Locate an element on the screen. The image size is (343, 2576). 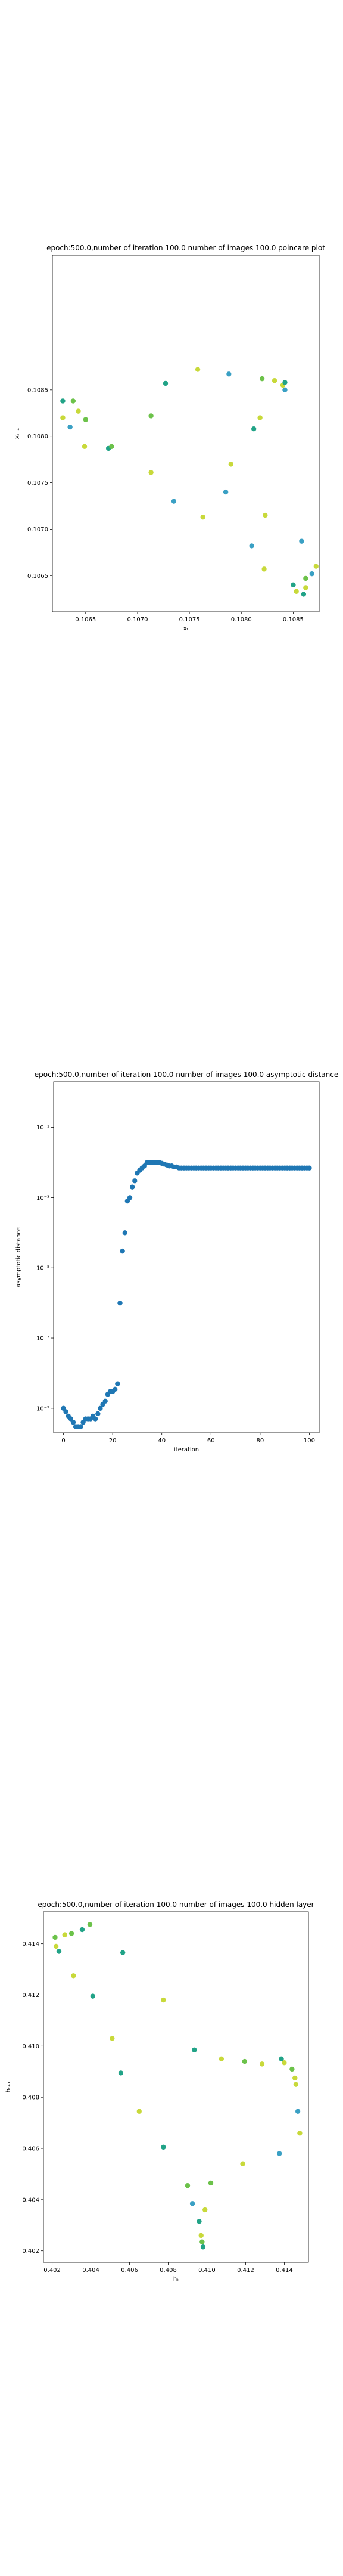
x-tick-label: 0.1070 is located at coordinates (138, 620).